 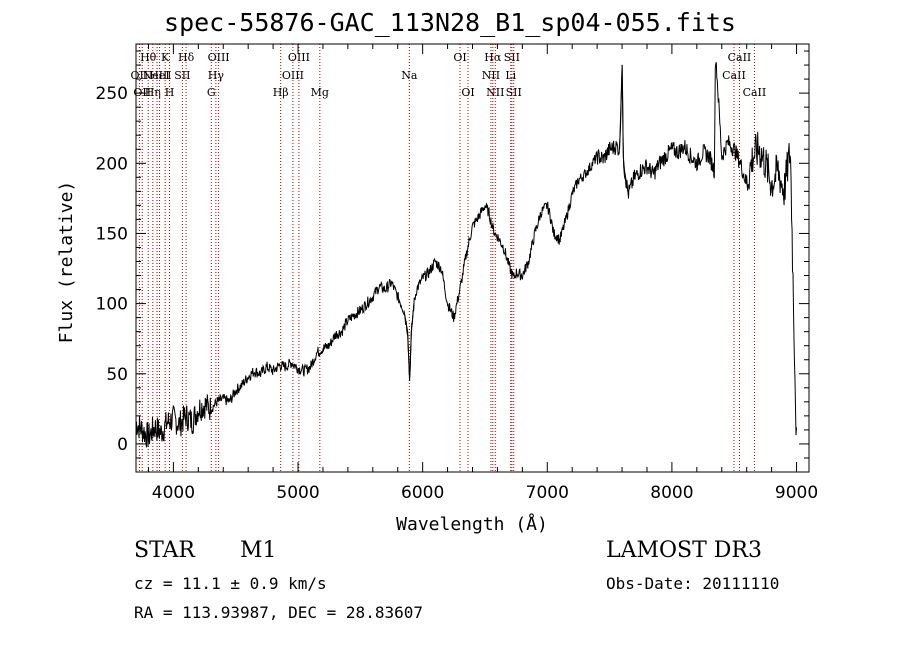 What do you see at coordinates (112, 305) in the screenshot?
I see `y-tick-label: 100` at bounding box center [112, 305].